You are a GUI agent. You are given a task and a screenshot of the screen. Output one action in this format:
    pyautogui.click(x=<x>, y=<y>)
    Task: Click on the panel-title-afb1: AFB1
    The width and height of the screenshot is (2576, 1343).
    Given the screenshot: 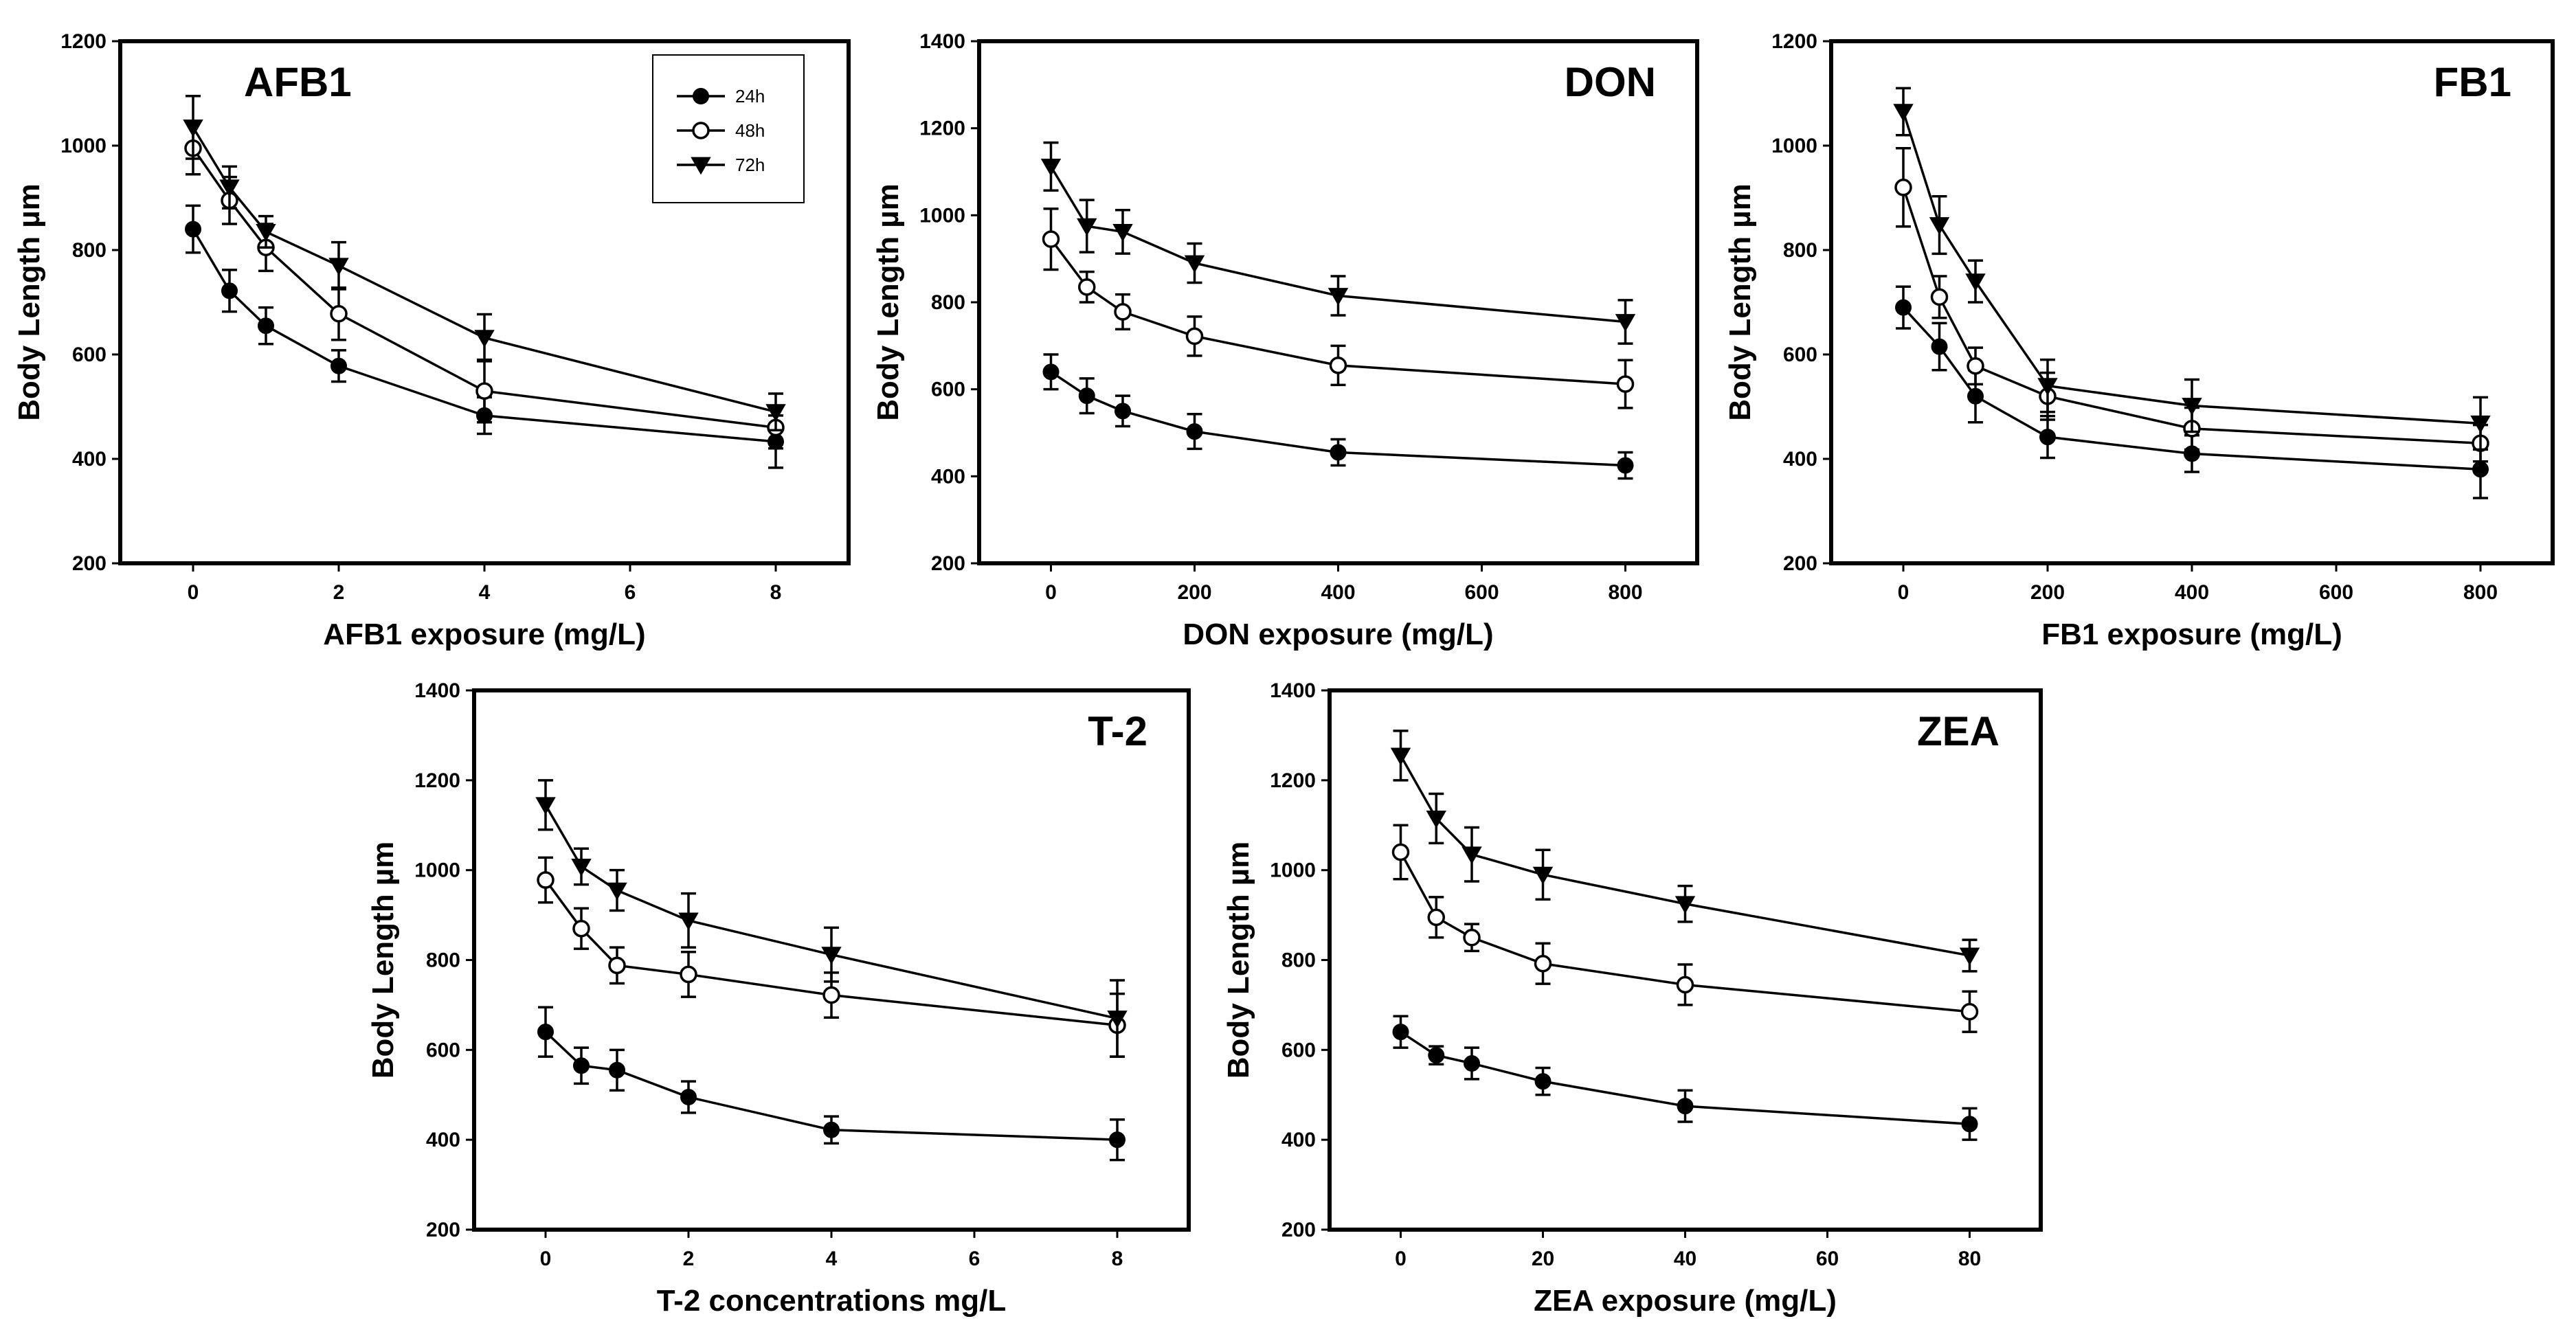 What is the action you would take?
    pyautogui.click(x=298, y=82)
    